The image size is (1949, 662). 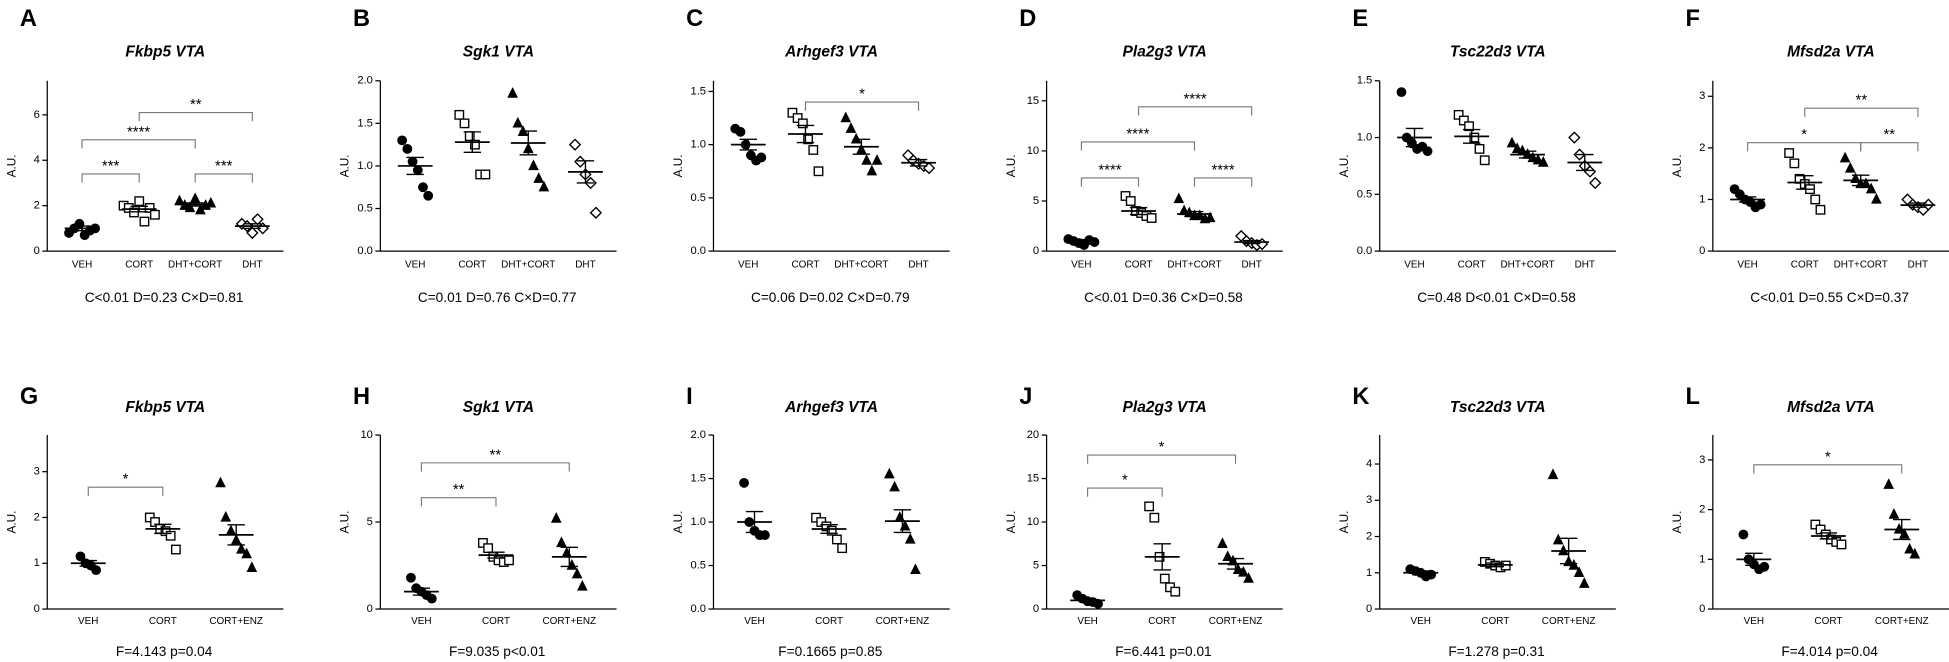 I want to click on stats-text: F=4.143 p=0.04, so click(x=164, y=651).